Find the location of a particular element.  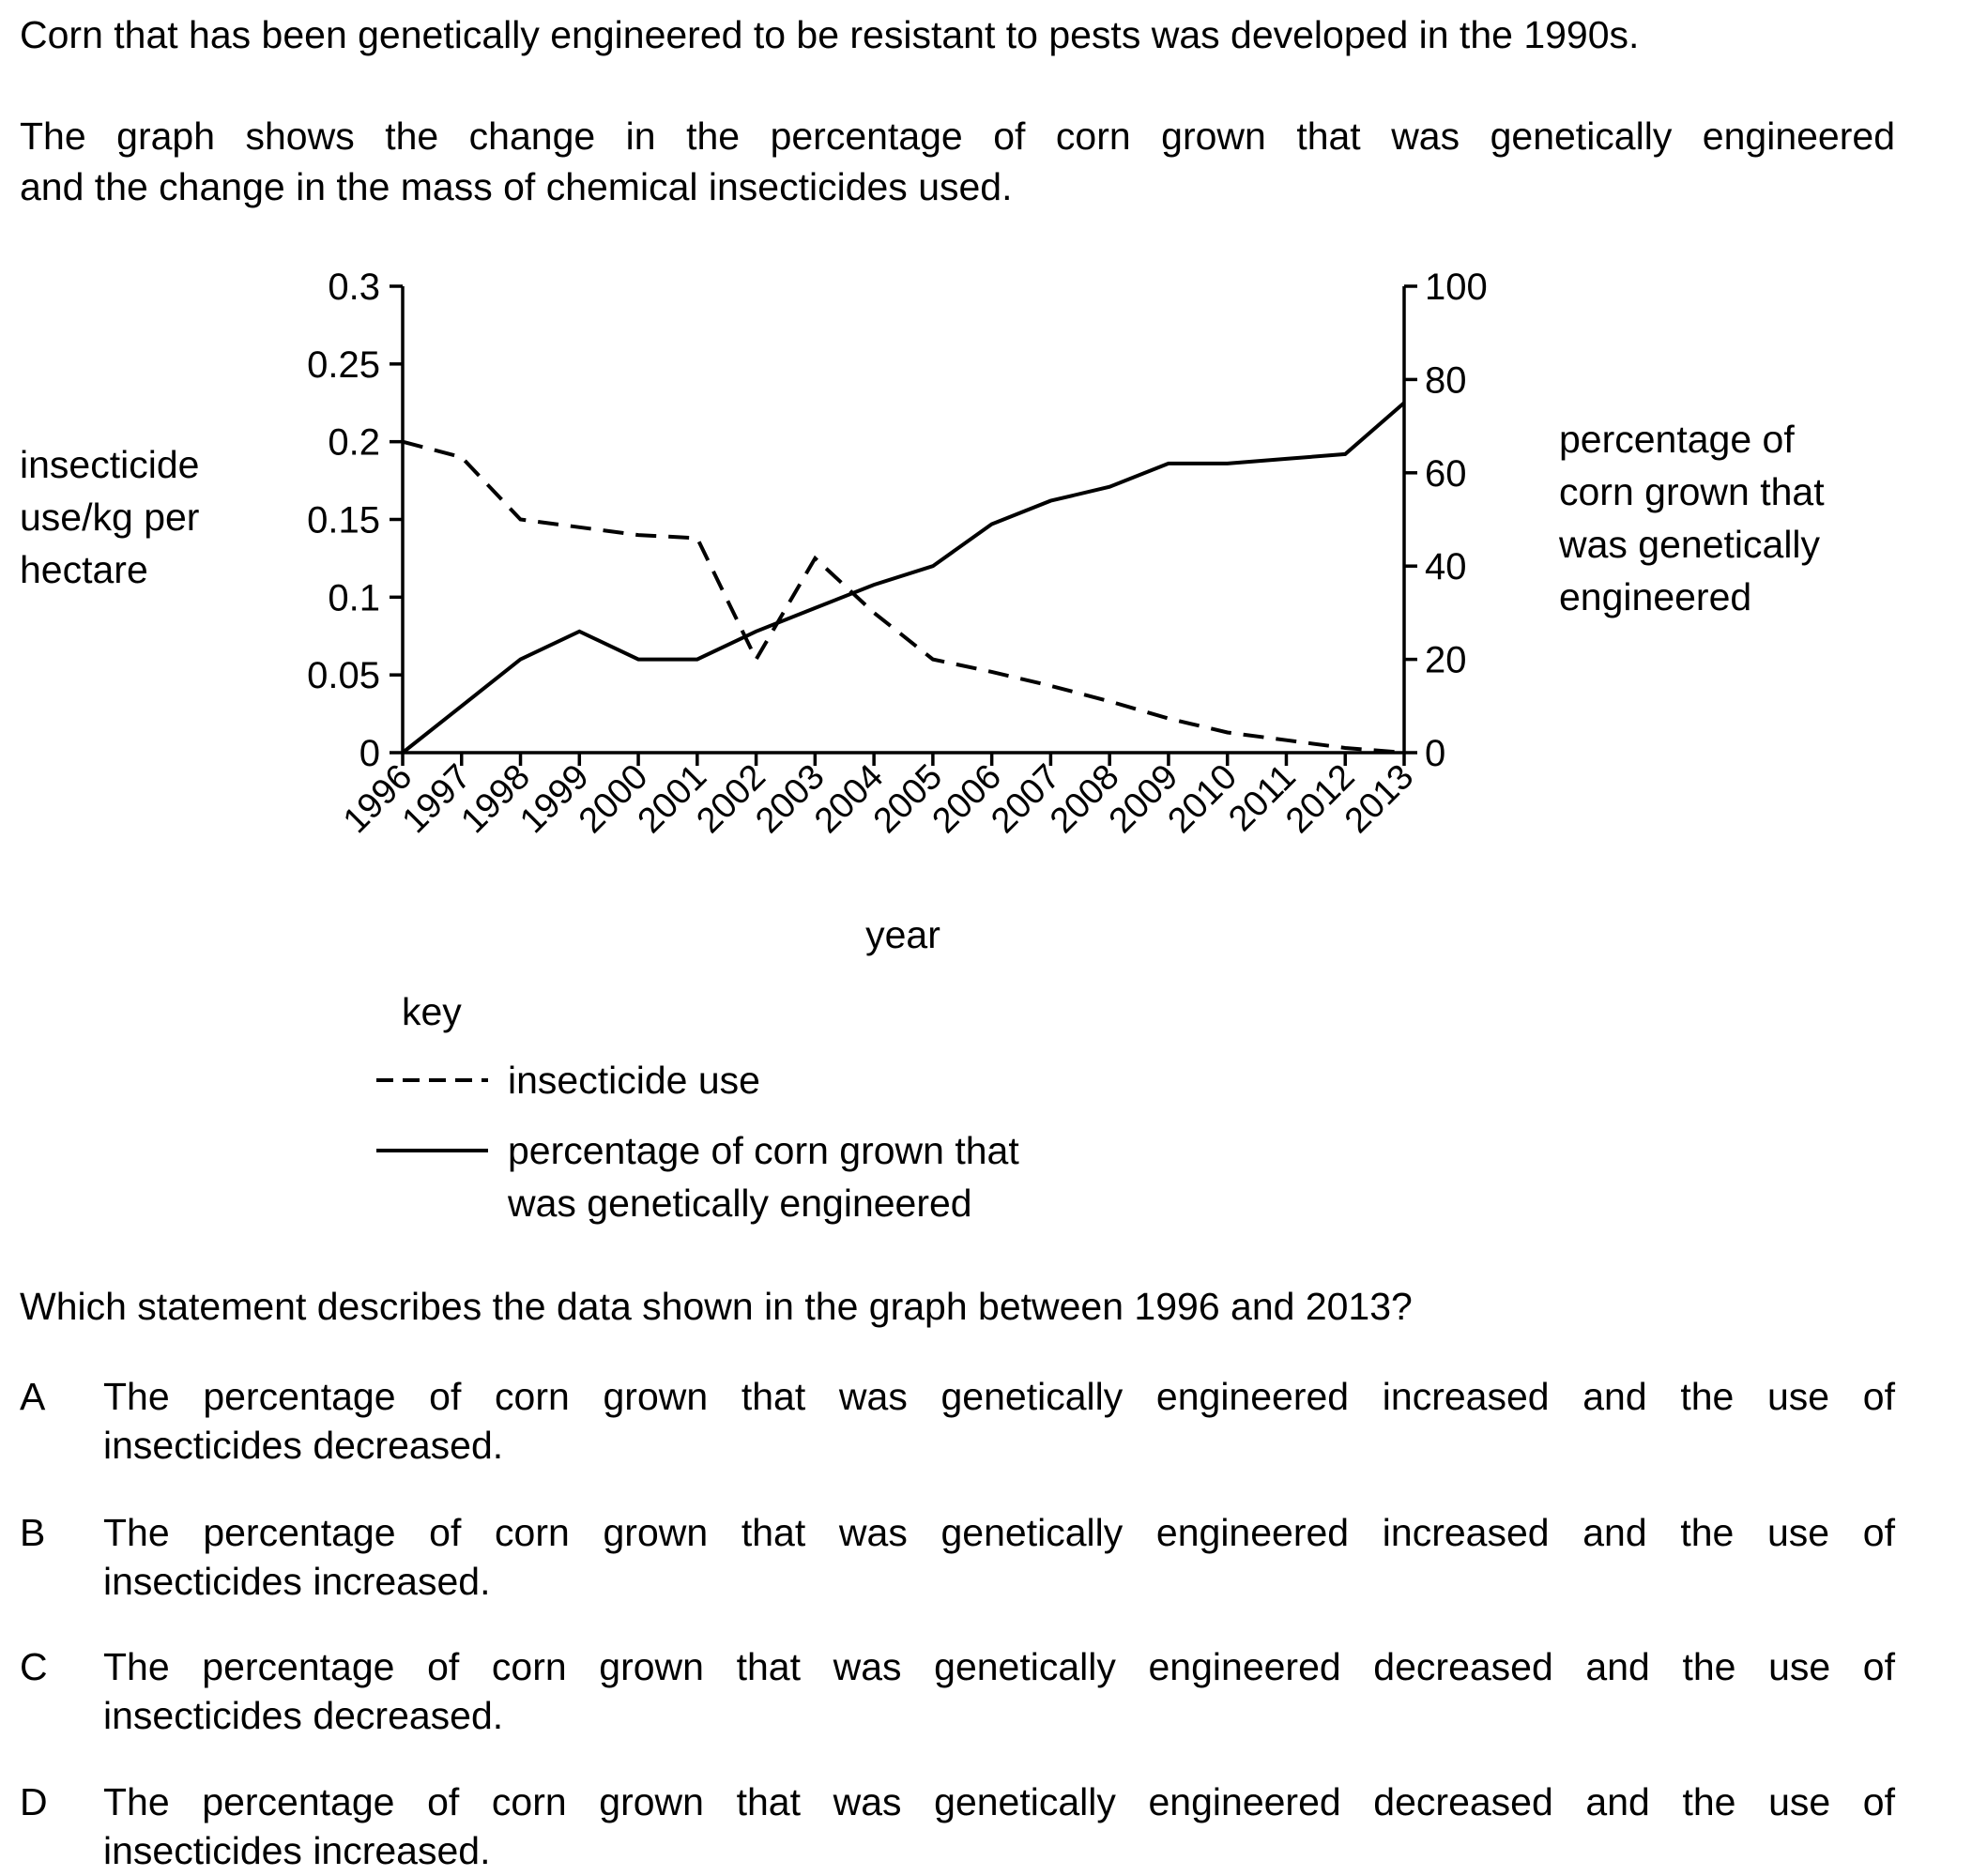

right-y-tick-label: 20 is located at coordinates (1446, 660).